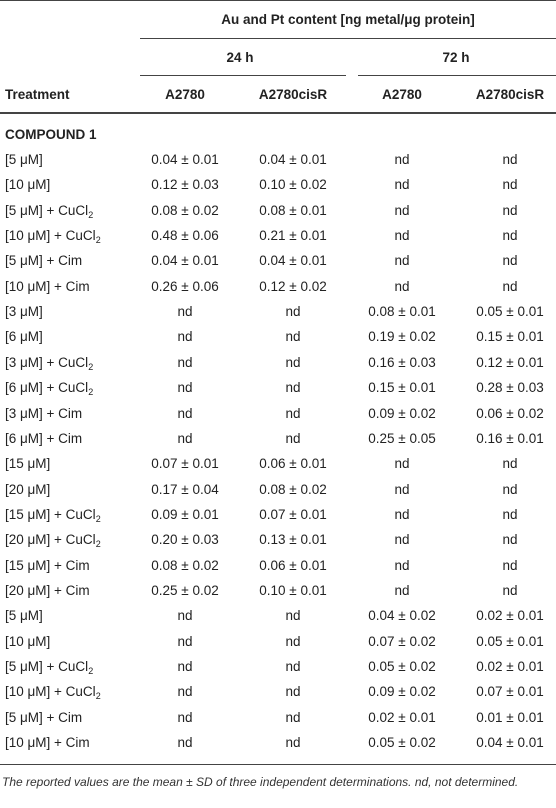 The height and width of the screenshot is (808, 556). What do you see at coordinates (510, 666) in the screenshot?
I see `cell: 0.02 ± 0.01` at bounding box center [510, 666].